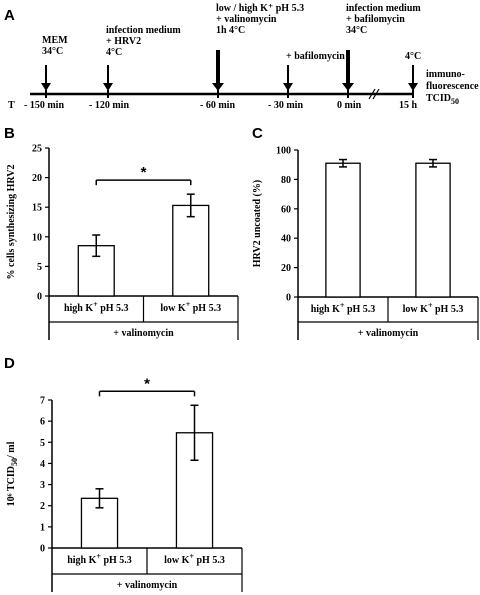 The width and height of the screenshot is (480, 595). Describe the element at coordinates (217, 105) in the screenshot. I see `timeline-time-label-2: - 60 min` at that location.